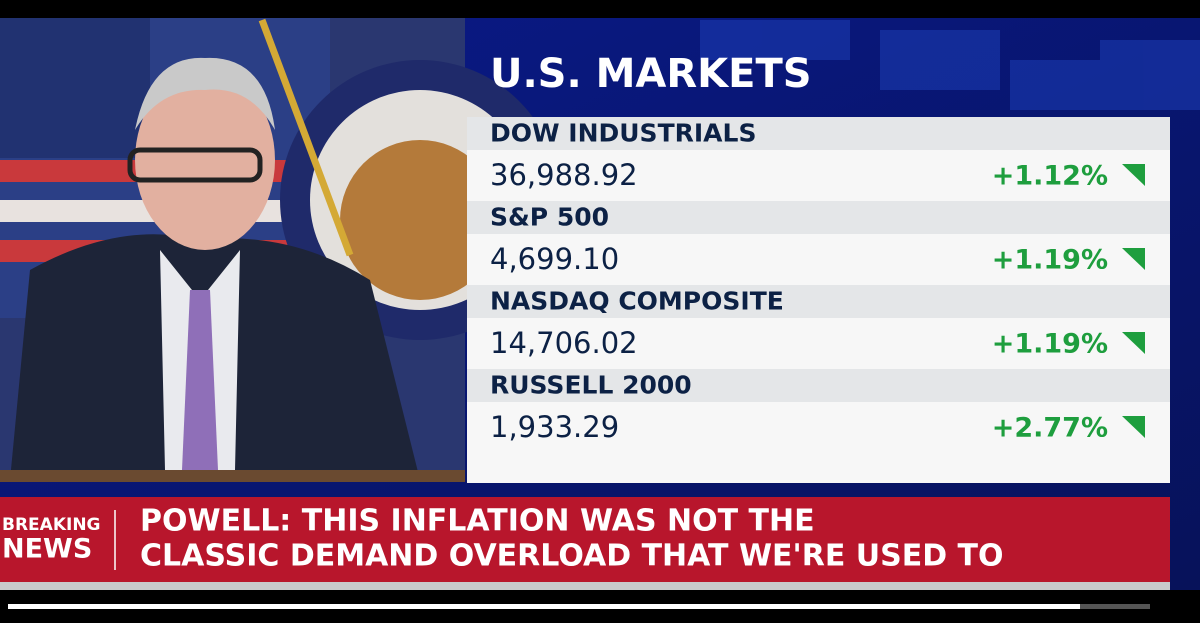 The image size is (1200, 623). I want to click on index-name: RUSSELL 2000, so click(591, 385).